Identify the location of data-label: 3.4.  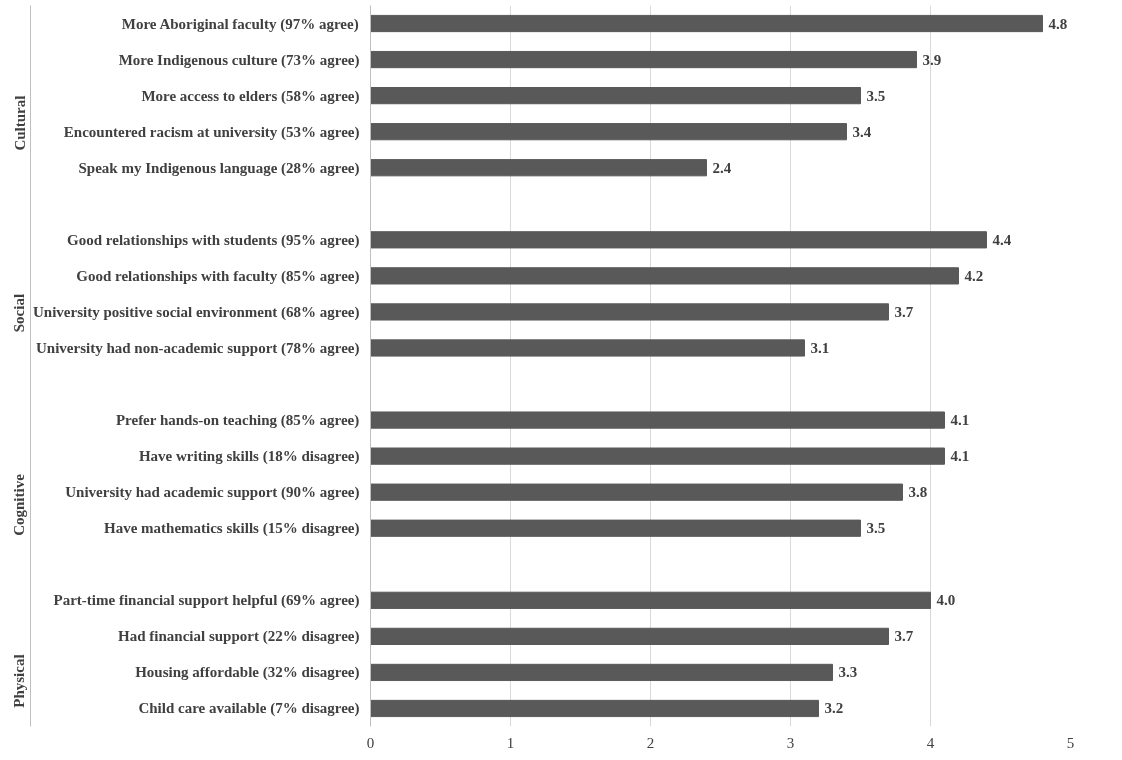
(862, 131).